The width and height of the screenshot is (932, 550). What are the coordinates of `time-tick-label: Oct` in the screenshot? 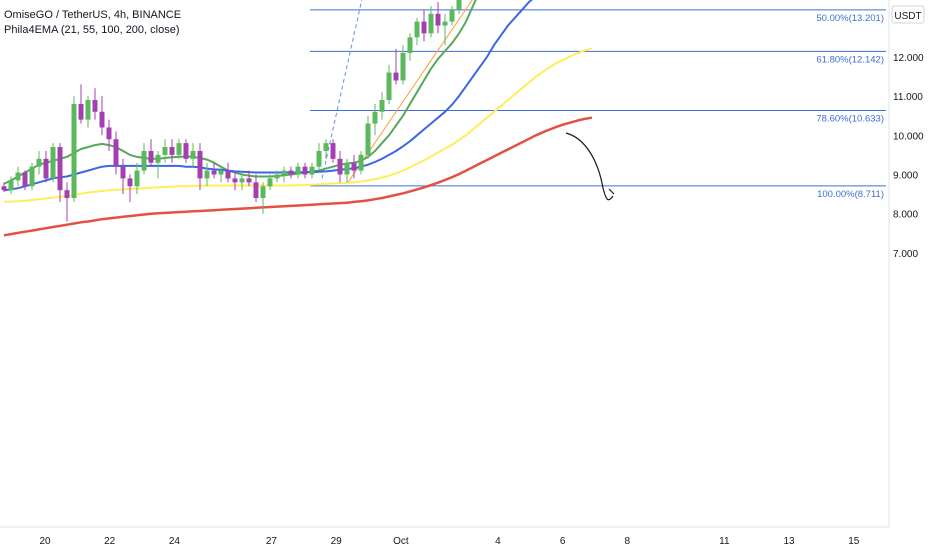 It's located at (401, 541).